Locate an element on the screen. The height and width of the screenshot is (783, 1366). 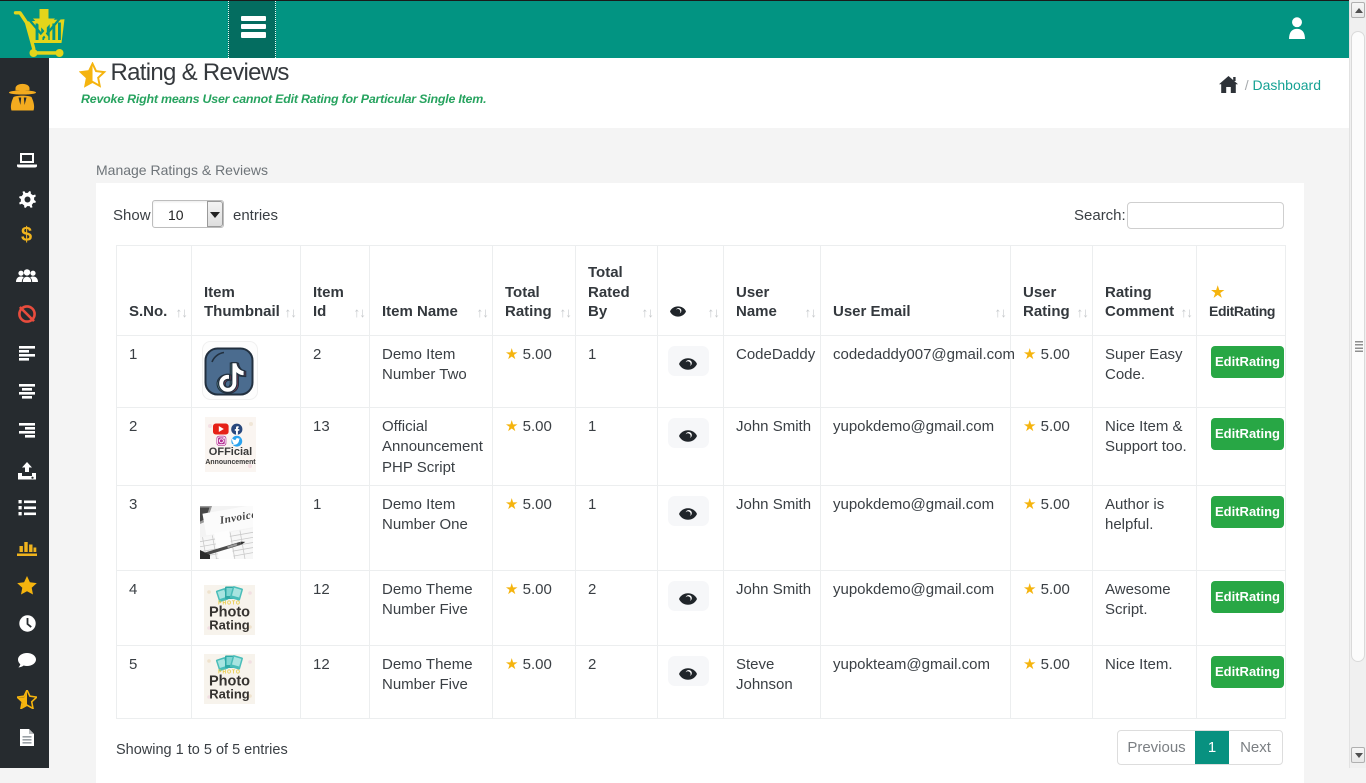
svg-text: Invoice is located at coordinates (235, 518).